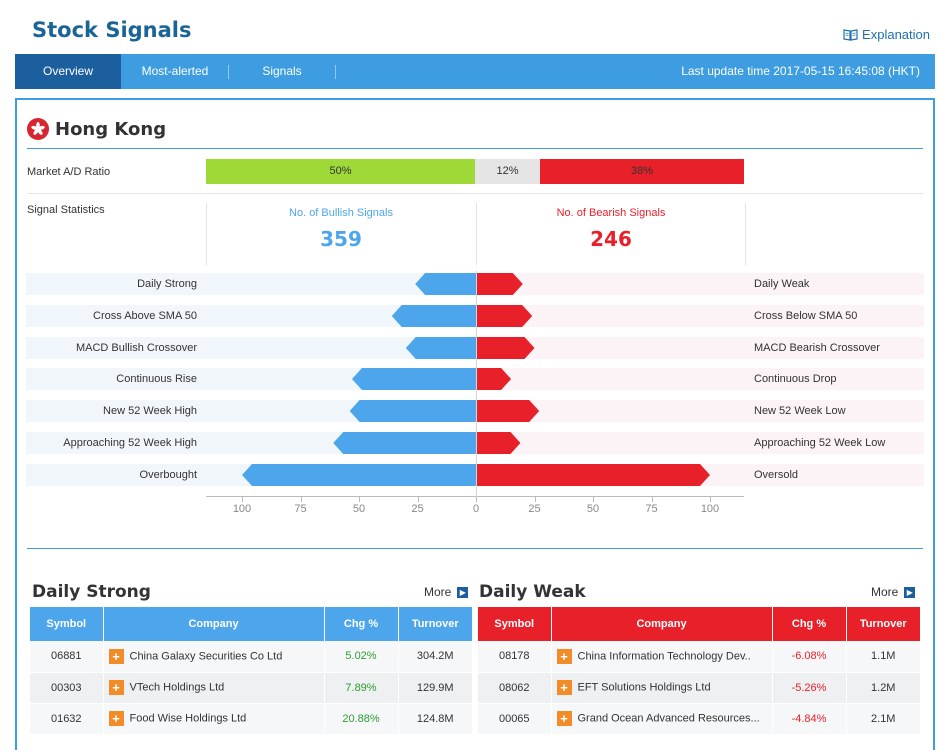 The image size is (950, 750). I want to click on signal-row: Daily Strong Daily Weak, so click(475, 284).